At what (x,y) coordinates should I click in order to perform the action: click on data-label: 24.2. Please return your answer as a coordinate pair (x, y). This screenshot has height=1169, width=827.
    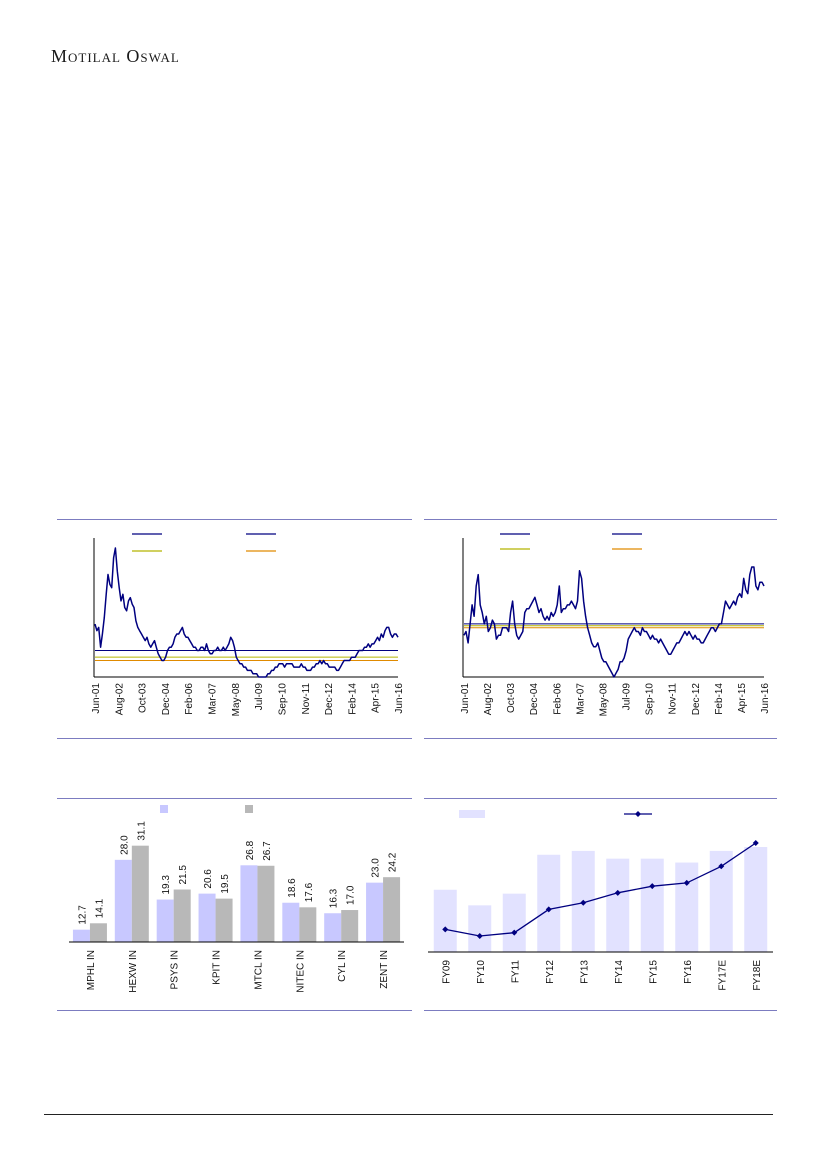
    Looking at the image, I should click on (393, 862).